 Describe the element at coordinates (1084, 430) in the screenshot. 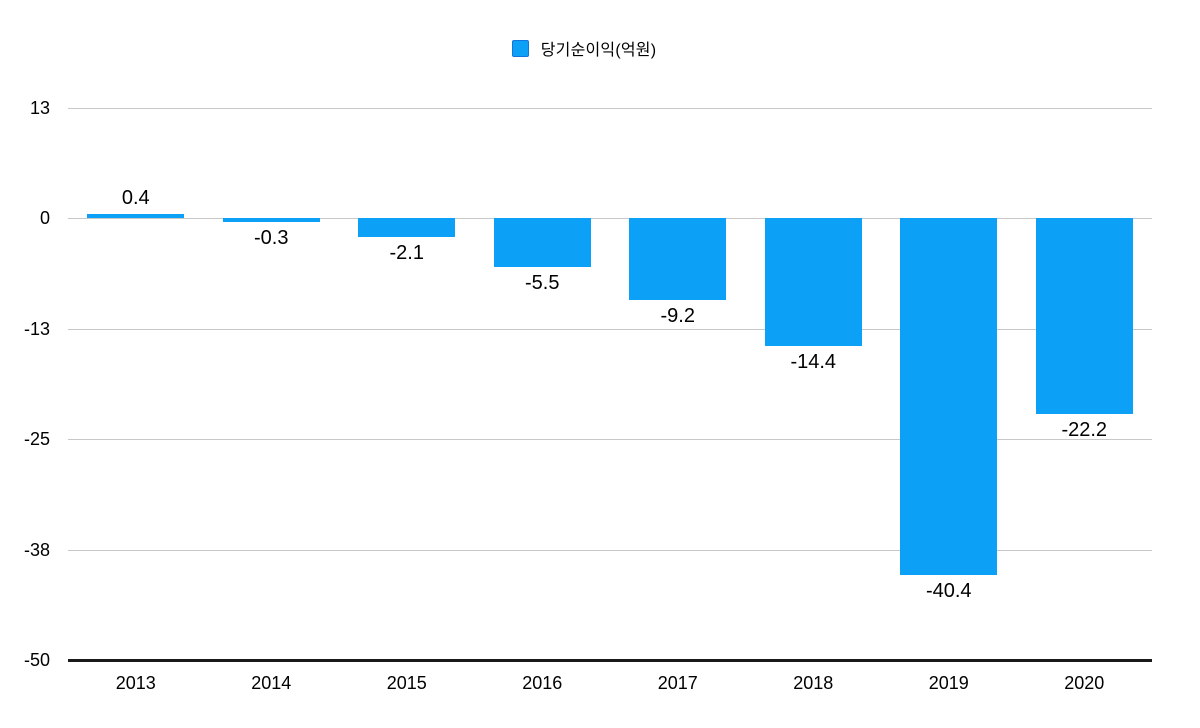

I see `bar-value-label: -22.2` at that location.